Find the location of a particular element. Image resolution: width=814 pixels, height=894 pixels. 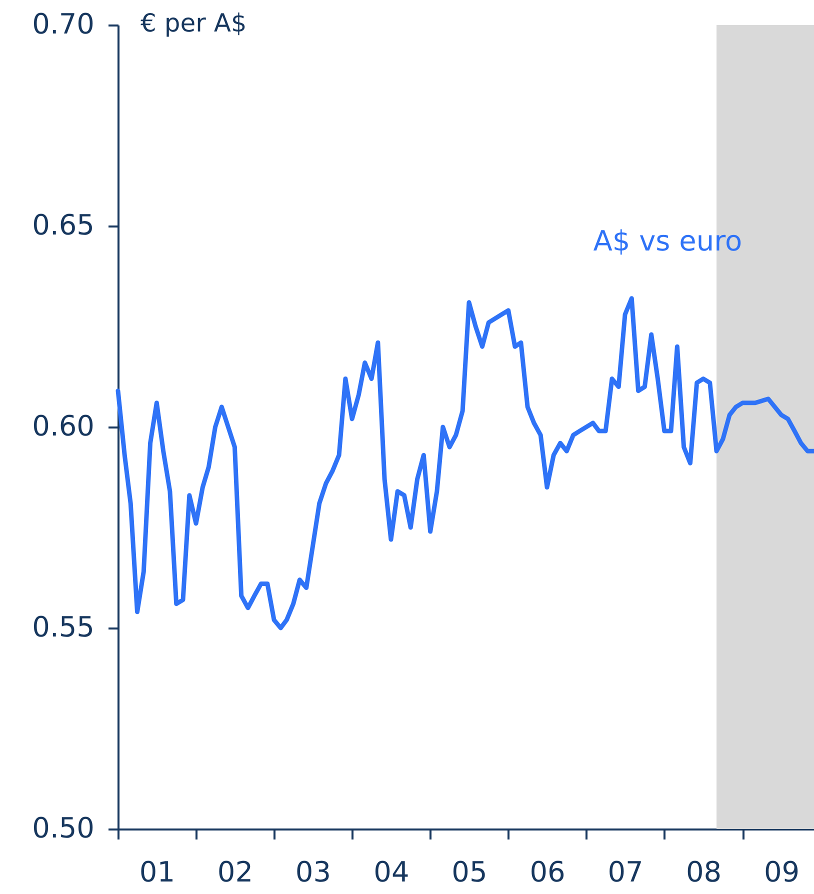

y-tick-label: 0.60 is located at coordinates (63, 426).